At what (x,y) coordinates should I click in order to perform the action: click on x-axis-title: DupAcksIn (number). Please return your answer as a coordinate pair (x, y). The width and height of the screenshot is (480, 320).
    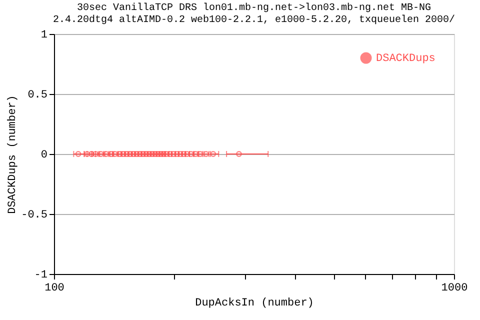
    Looking at the image, I should click on (254, 304).